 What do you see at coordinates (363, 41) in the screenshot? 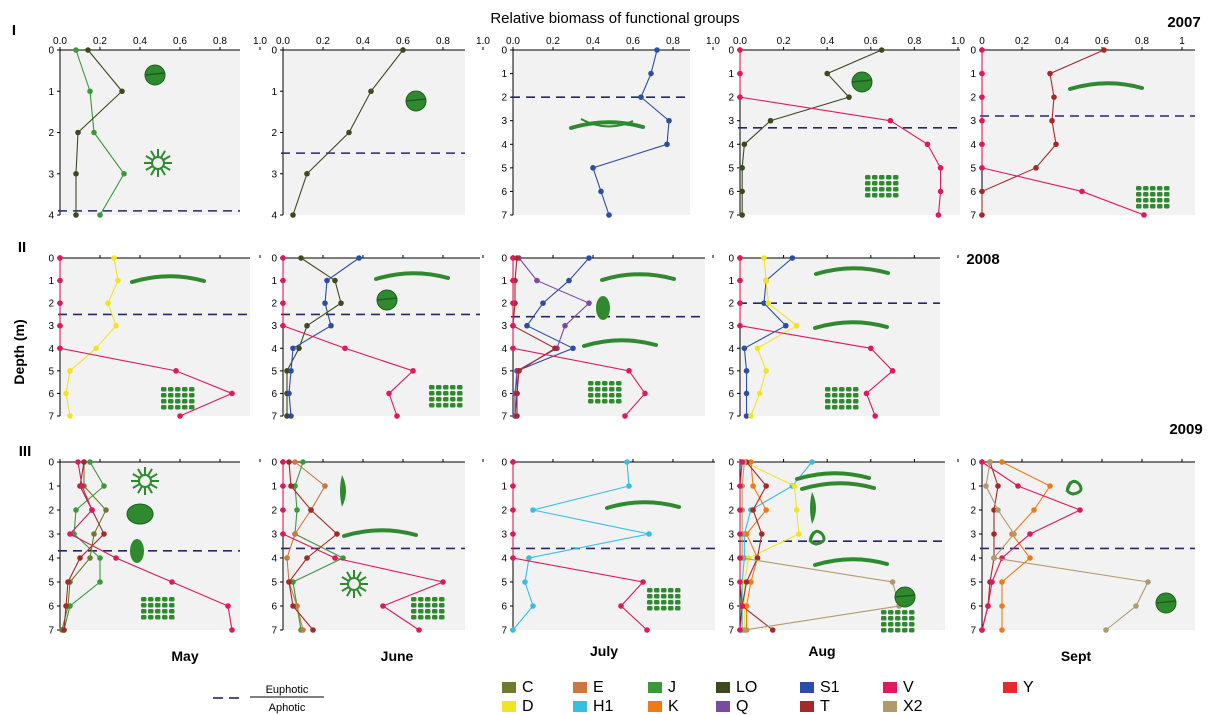
I see `x-tick-label-2007-june: 0.4` at bounding box center [363, 41].